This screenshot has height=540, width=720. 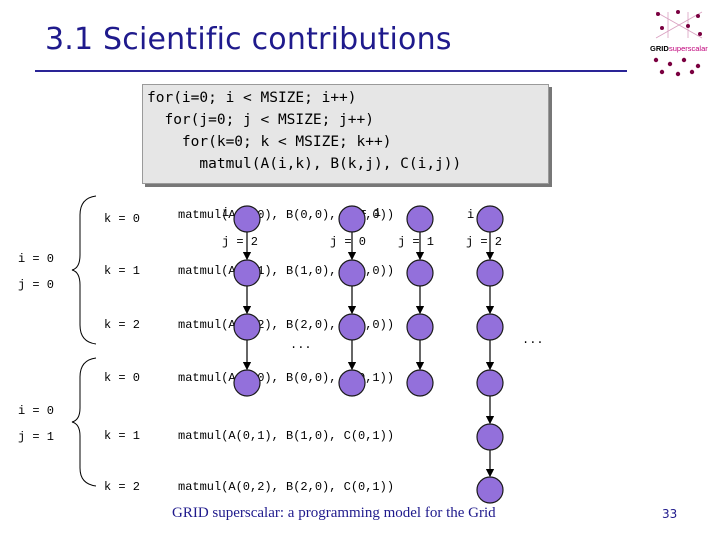 What do you see at coordinates (269, 142) in the screenshot?
I see `code-line-3: for(k=0; k < MSIZE; k++)` at bounding box center [269, 142].